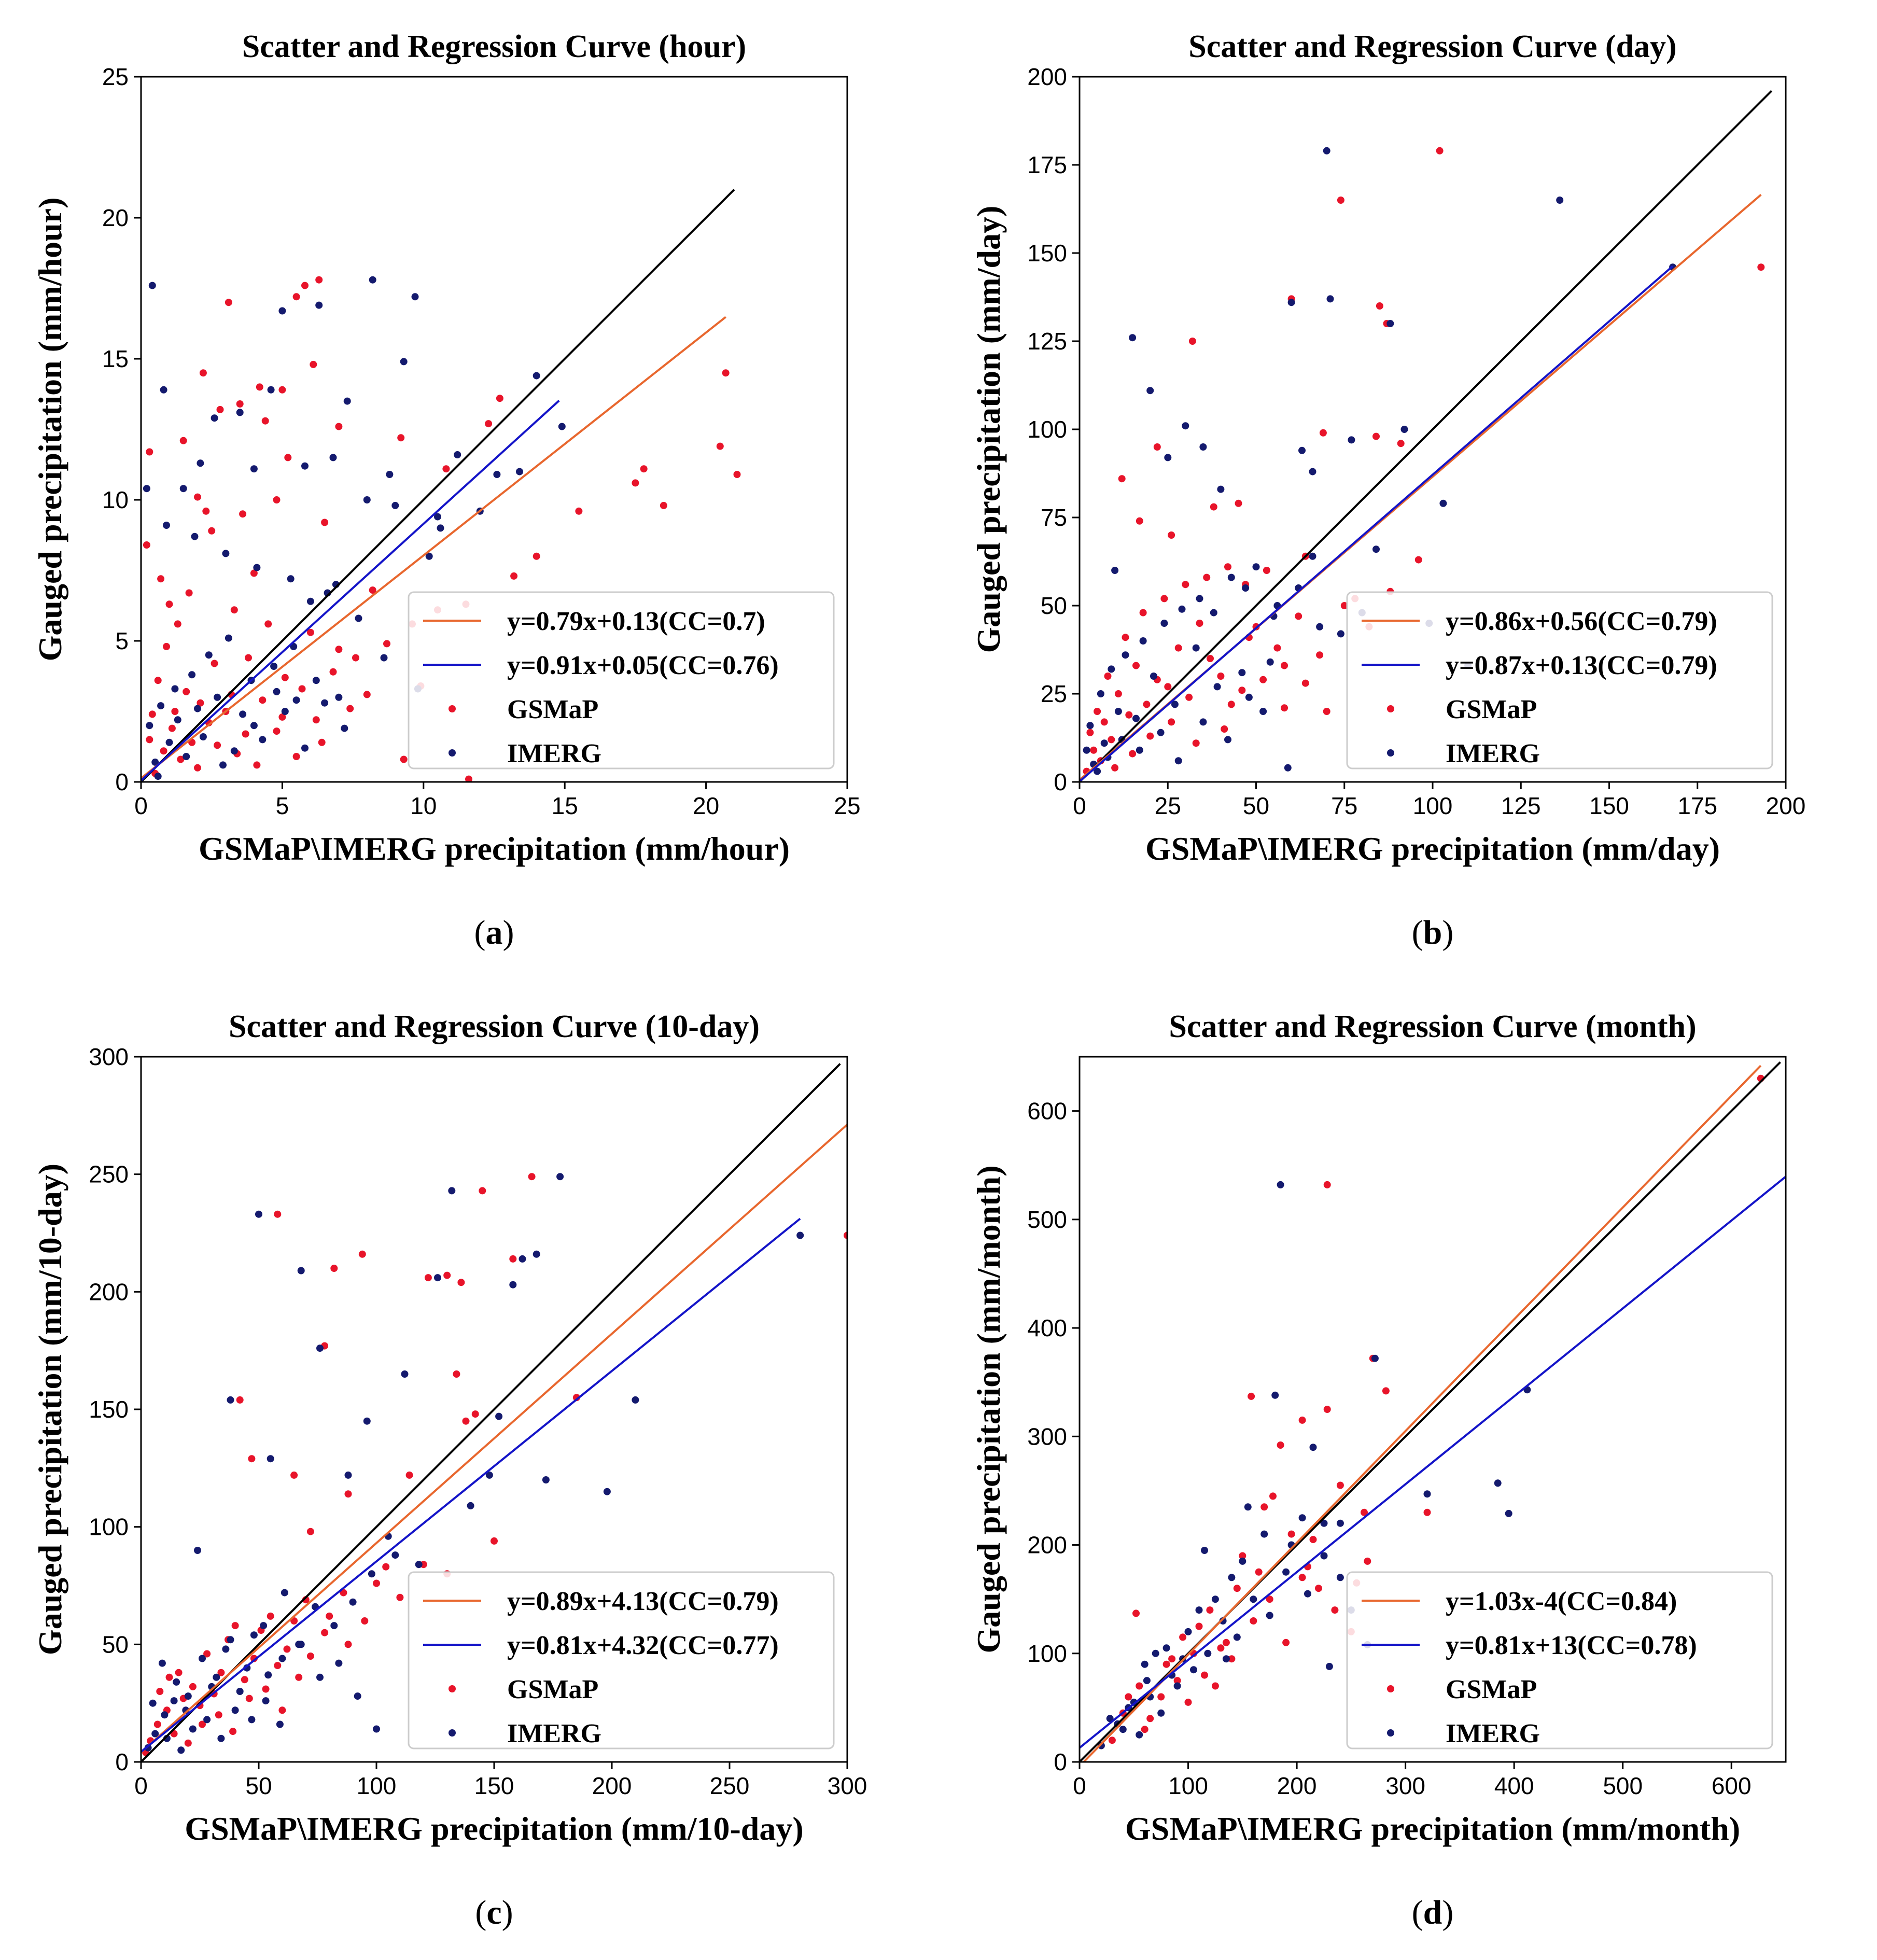 The width and height of the screenshot is (1877, 1960). Describe the element at coordinates (1433, 1462) in the screenshot. I see `imerg-regression-line` at that location.